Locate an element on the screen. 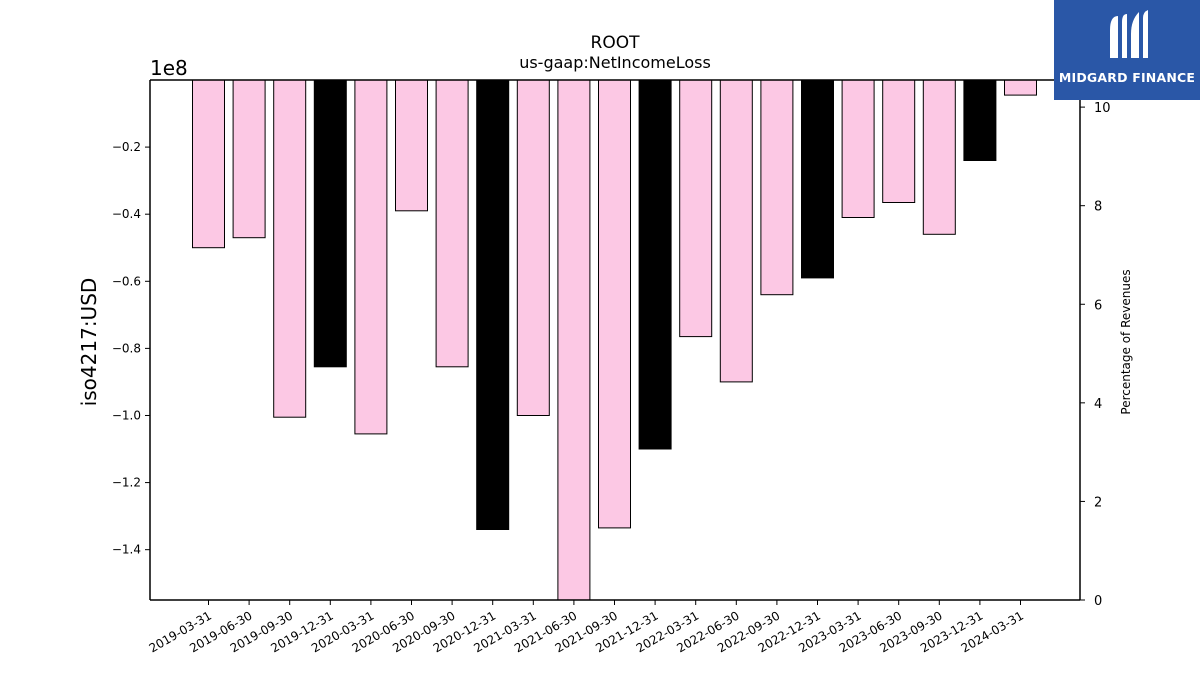 The height and width of the screenshot is (675, 1200). y-offset-label: 1e8 is located at coordinates (169, 68).